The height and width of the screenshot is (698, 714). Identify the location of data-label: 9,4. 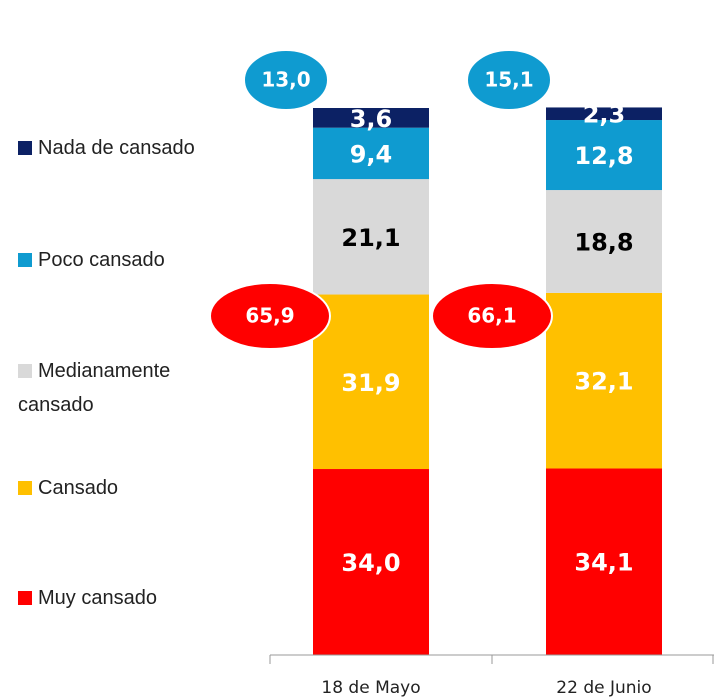
(371, 154).